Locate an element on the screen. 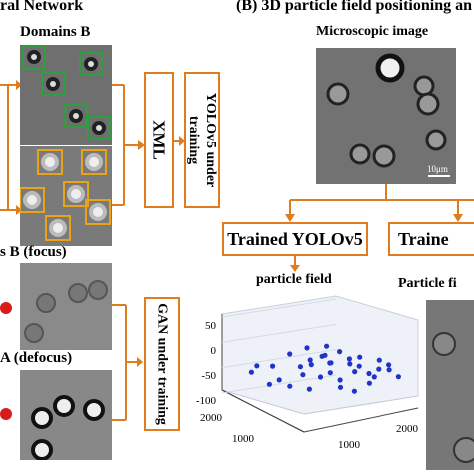 This screenshot has height=474, width=474. trained-to-field-arrow is located at coordinates (295, 264).